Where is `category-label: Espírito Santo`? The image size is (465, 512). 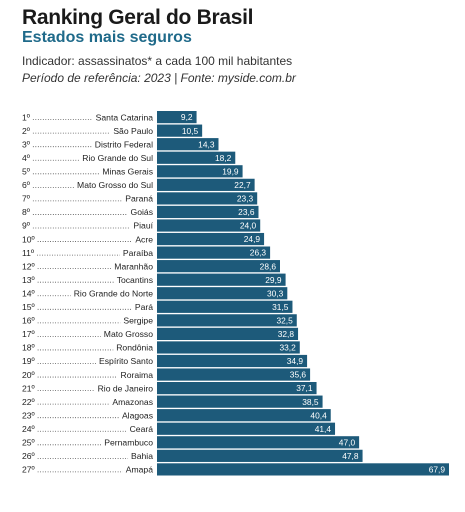 category-label: Espírito Santo is located at coordinates (126, 361).